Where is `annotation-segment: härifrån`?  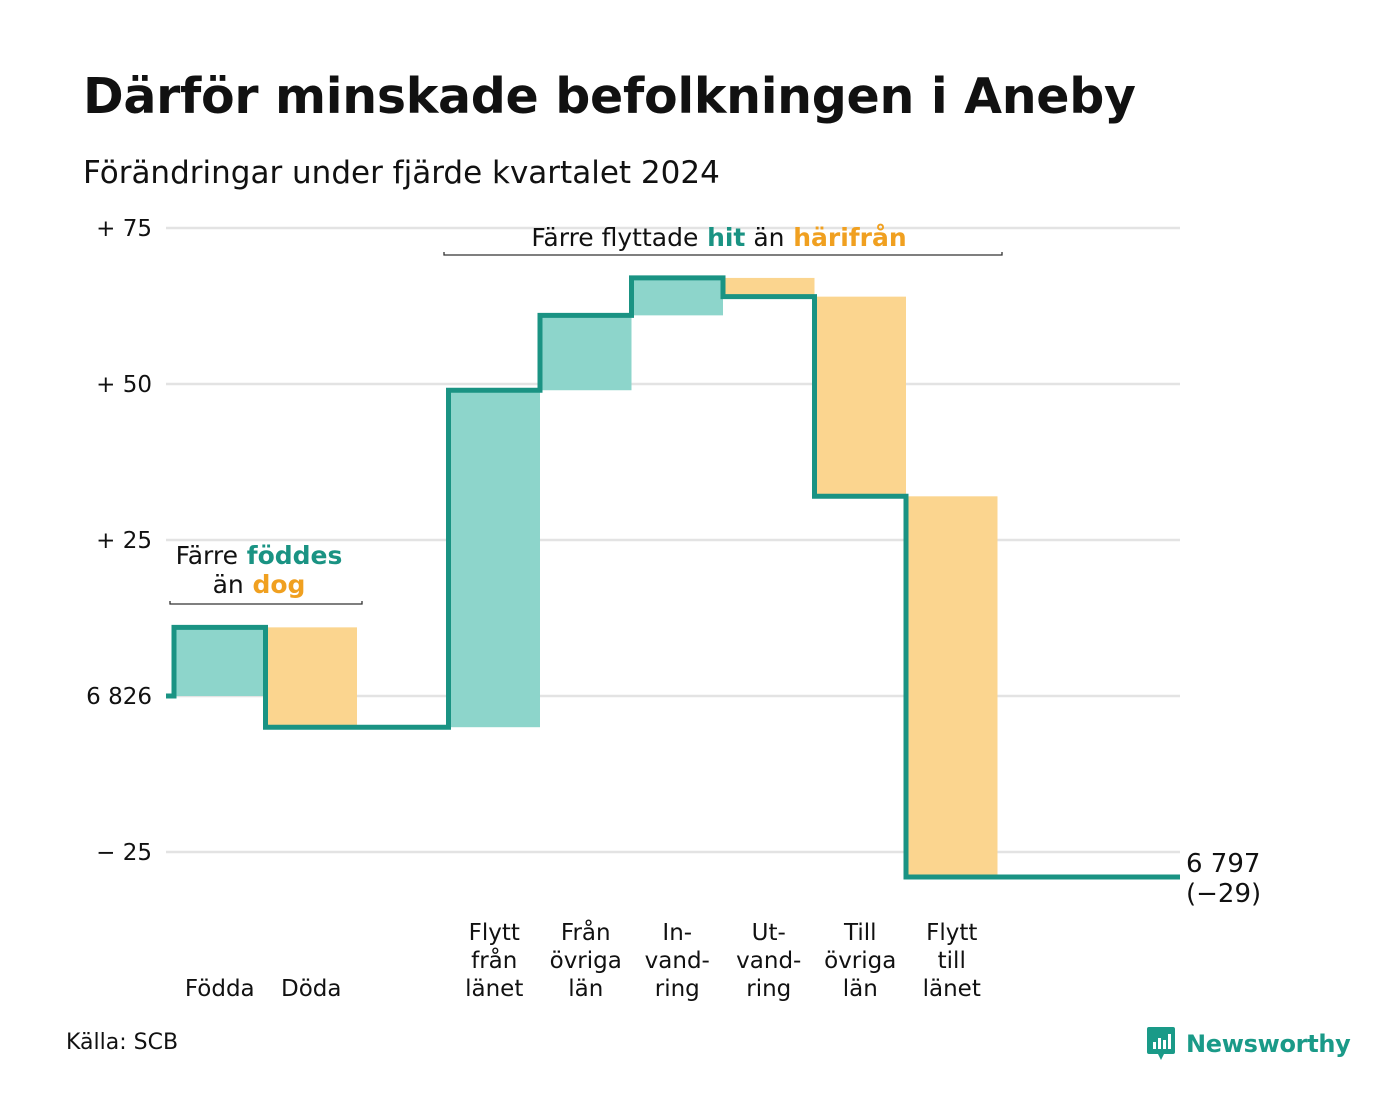
annotation-segment: härifrån is located at coordinates (846, 237).